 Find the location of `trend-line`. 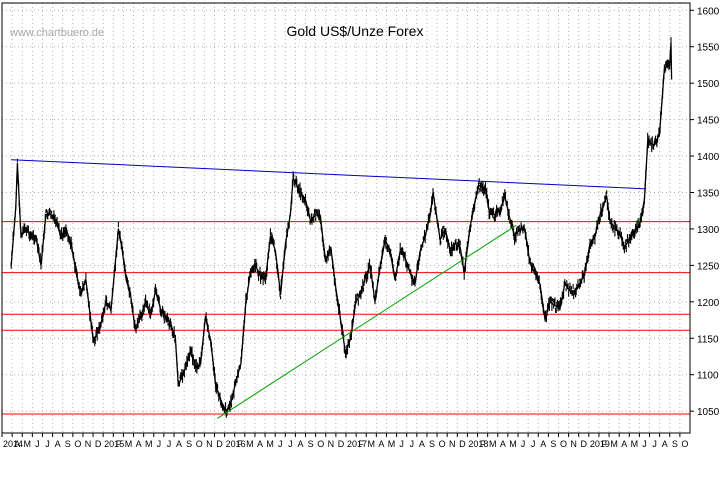

trend-line is located at coordinates (329, 174).